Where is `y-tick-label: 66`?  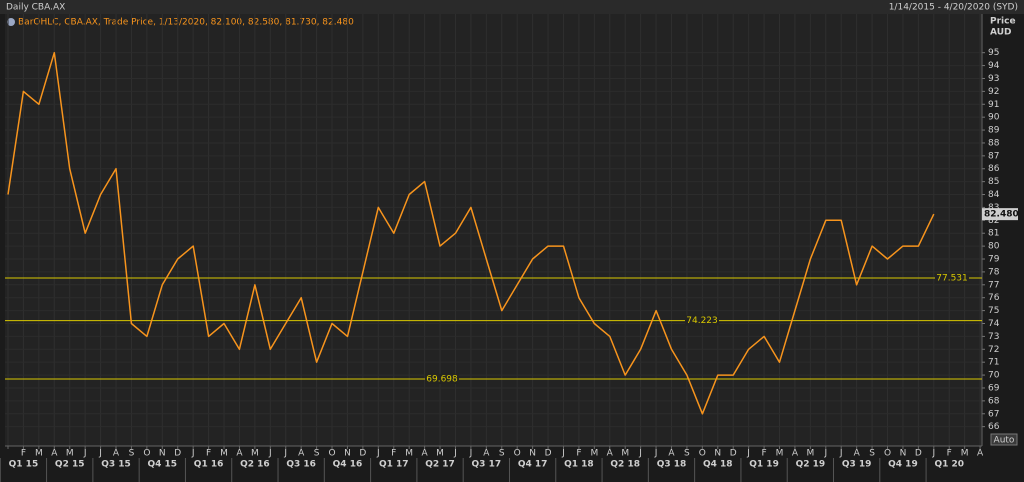 y-tick-label: 66 is located at coordinates (994, 427).